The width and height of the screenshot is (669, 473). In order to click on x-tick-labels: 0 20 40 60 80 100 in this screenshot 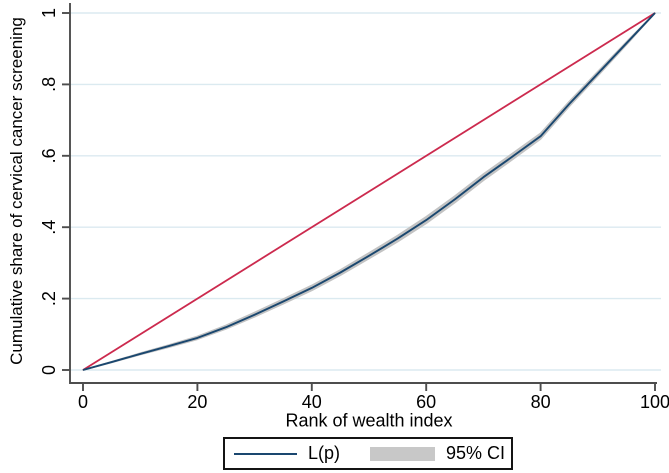, I will do `click(373, 402)`.